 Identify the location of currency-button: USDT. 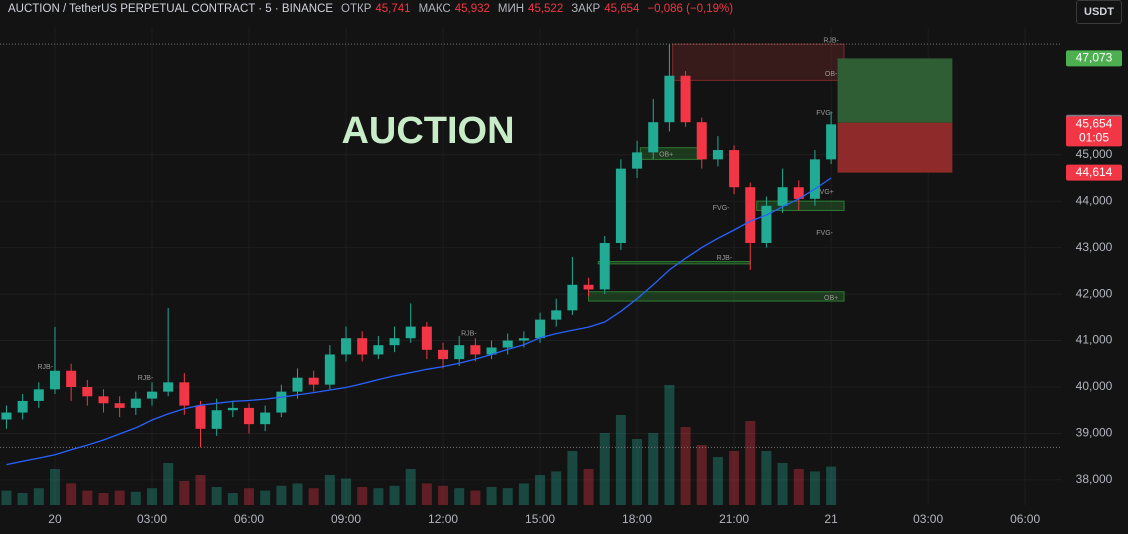
(1099, 12).